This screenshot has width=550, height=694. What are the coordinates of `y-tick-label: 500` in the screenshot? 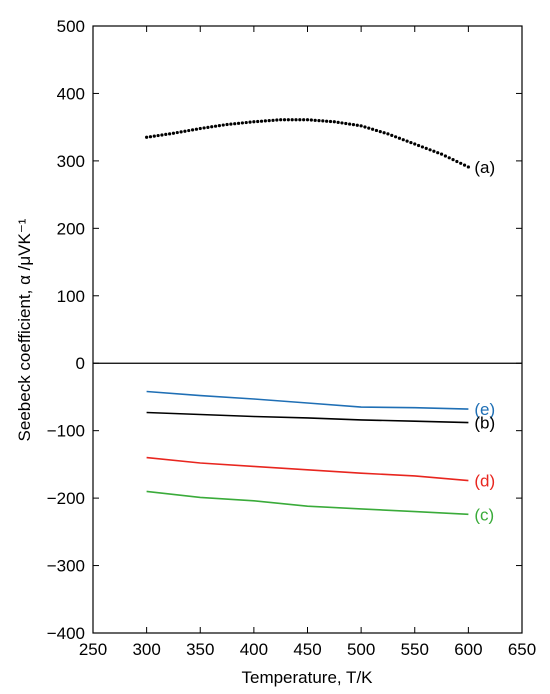 It's located at (71, 26).